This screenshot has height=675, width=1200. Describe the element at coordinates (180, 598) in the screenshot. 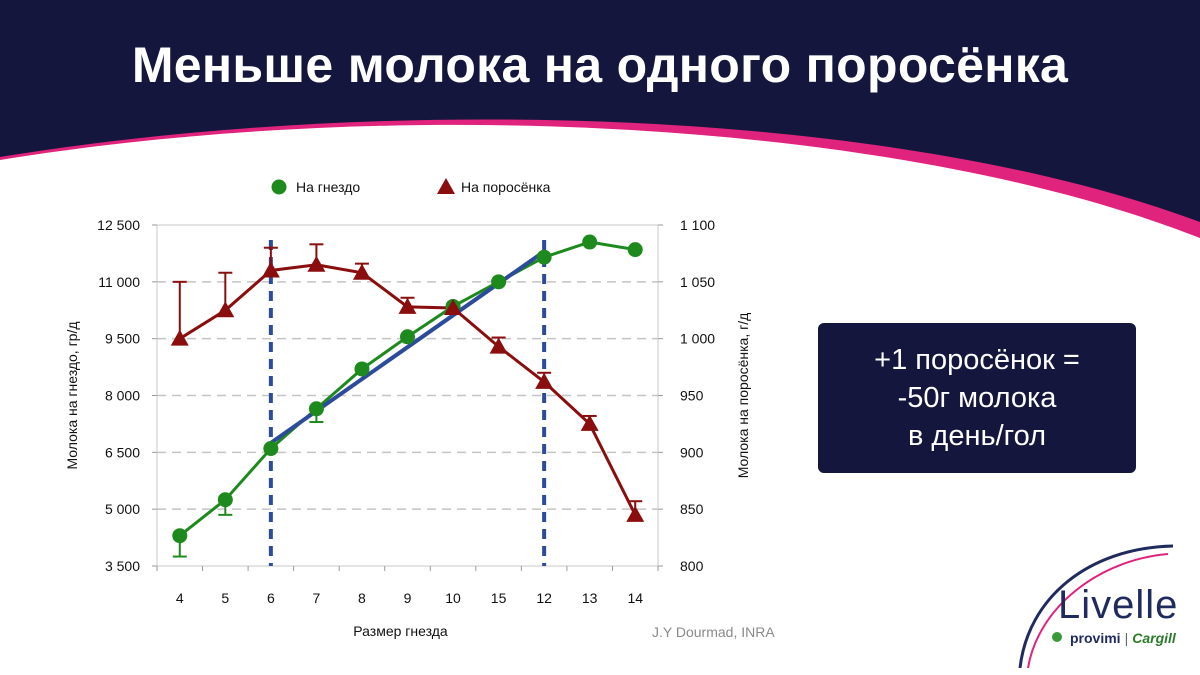

I see `x-tick-label: 4` at that location.